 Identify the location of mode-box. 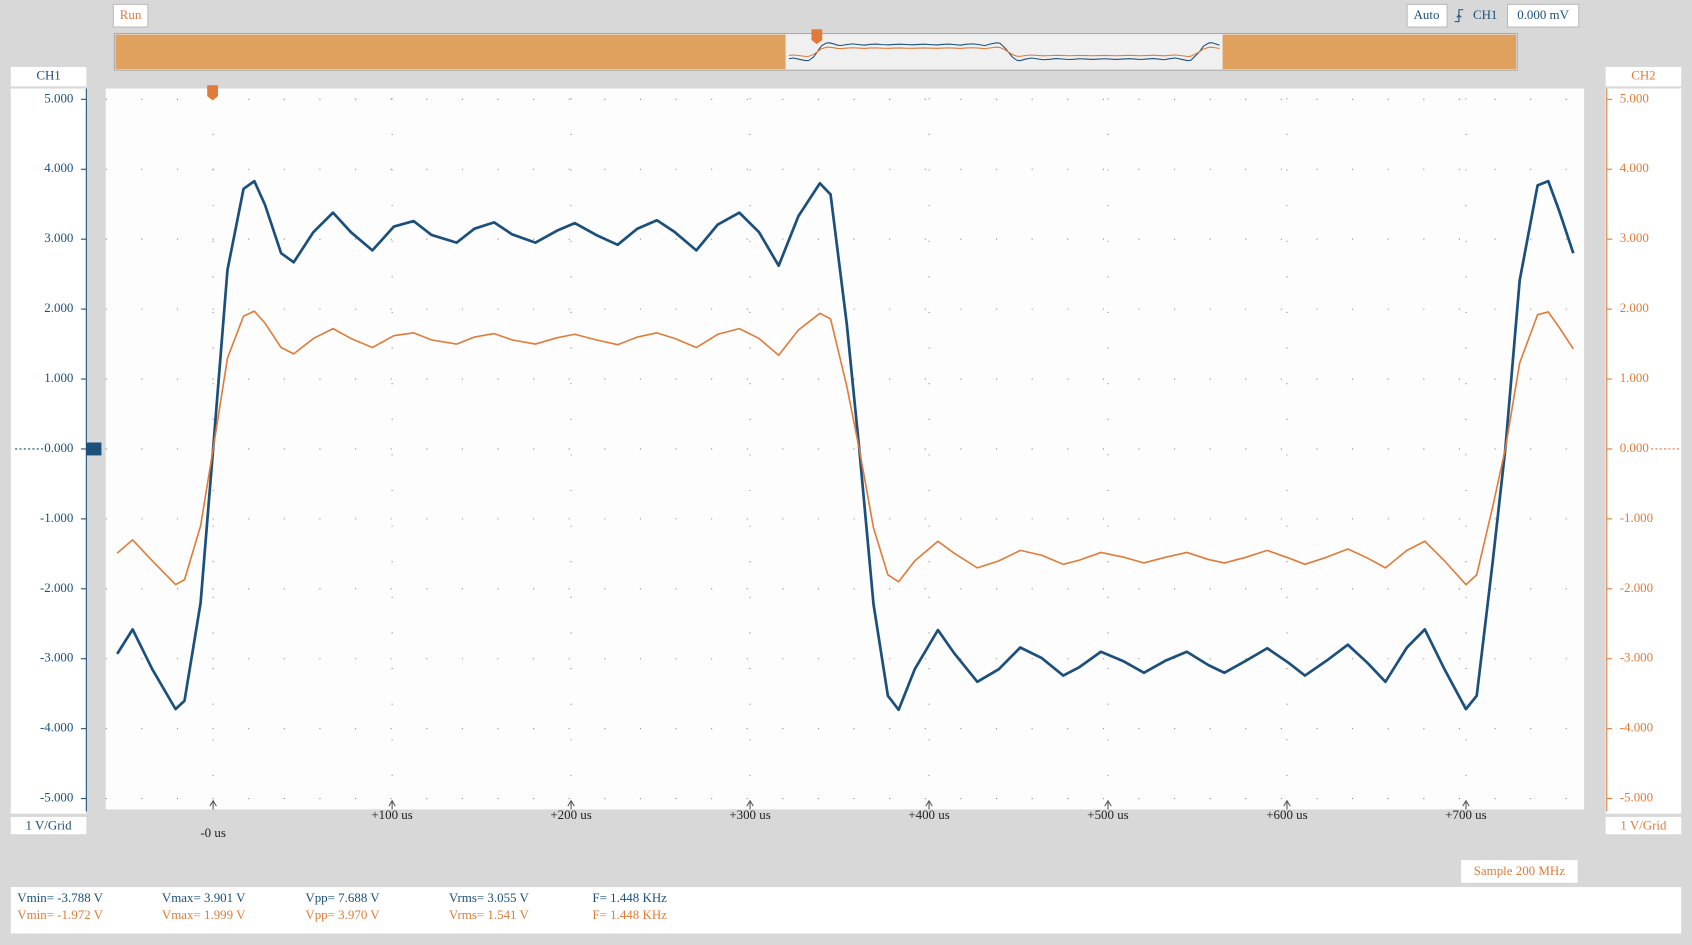
(1427, 15).